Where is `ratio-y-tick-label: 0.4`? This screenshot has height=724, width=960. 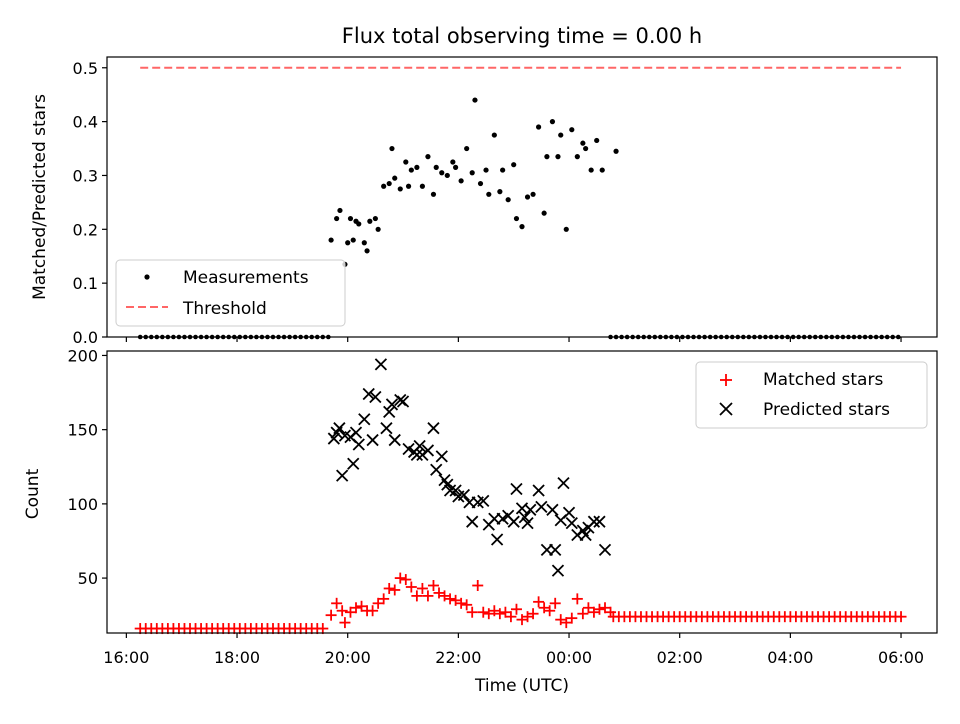
ratio-y-tick-label: 0.4 is located at coordinates (85, 122).